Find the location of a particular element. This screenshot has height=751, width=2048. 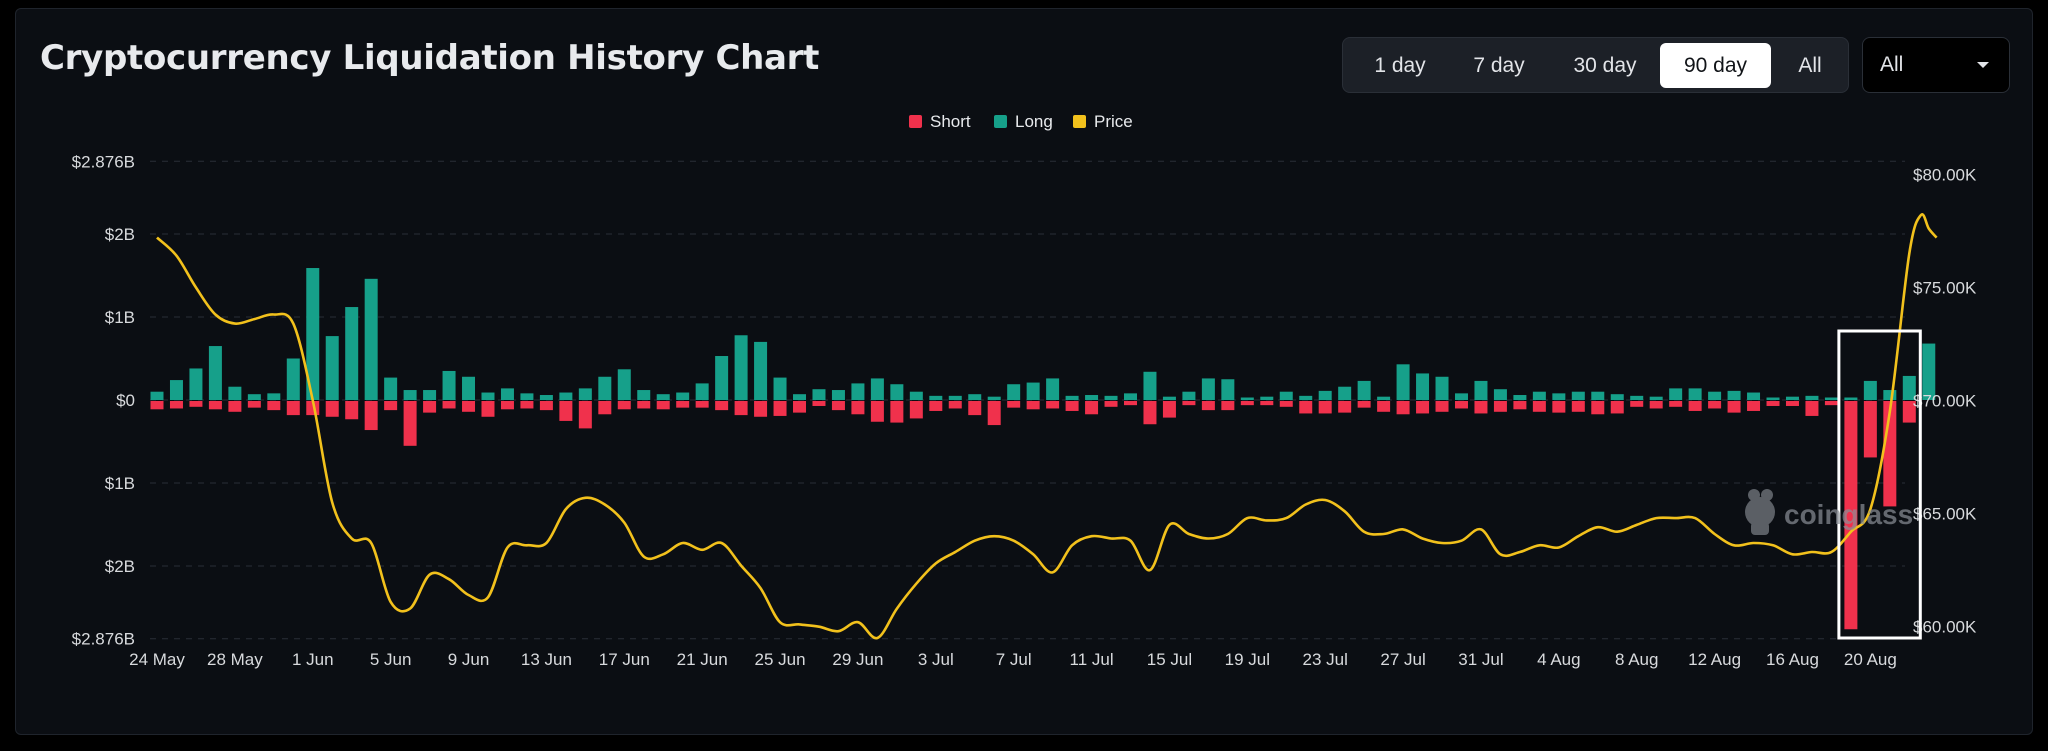

range-button-1-day: 1 day is located at coordinates (1400, 65).